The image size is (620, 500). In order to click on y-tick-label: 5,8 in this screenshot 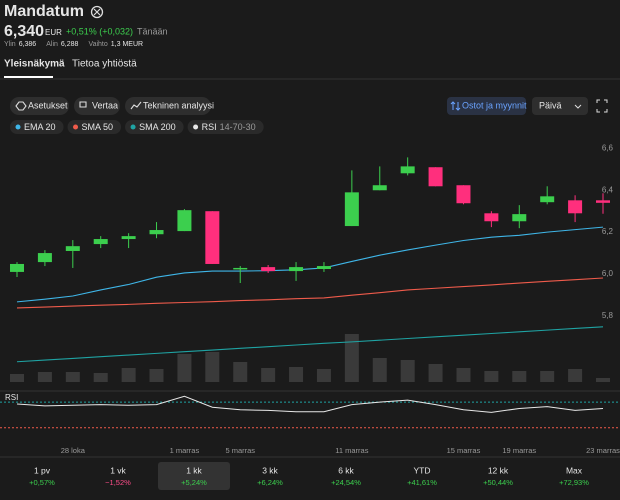, I will do `click(608, 315)`.